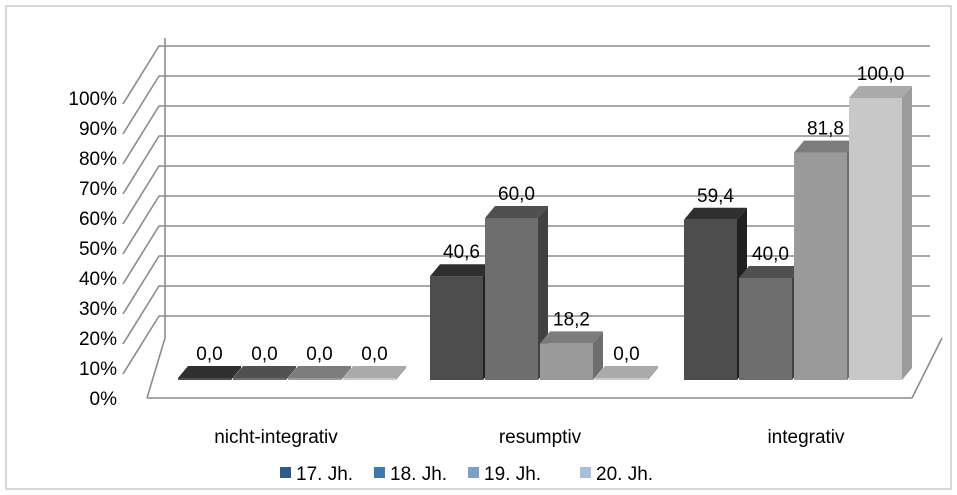 The height and width of the screenshot is (495, 957). I want to click on category-label: resumptiv, so click(540, 437).